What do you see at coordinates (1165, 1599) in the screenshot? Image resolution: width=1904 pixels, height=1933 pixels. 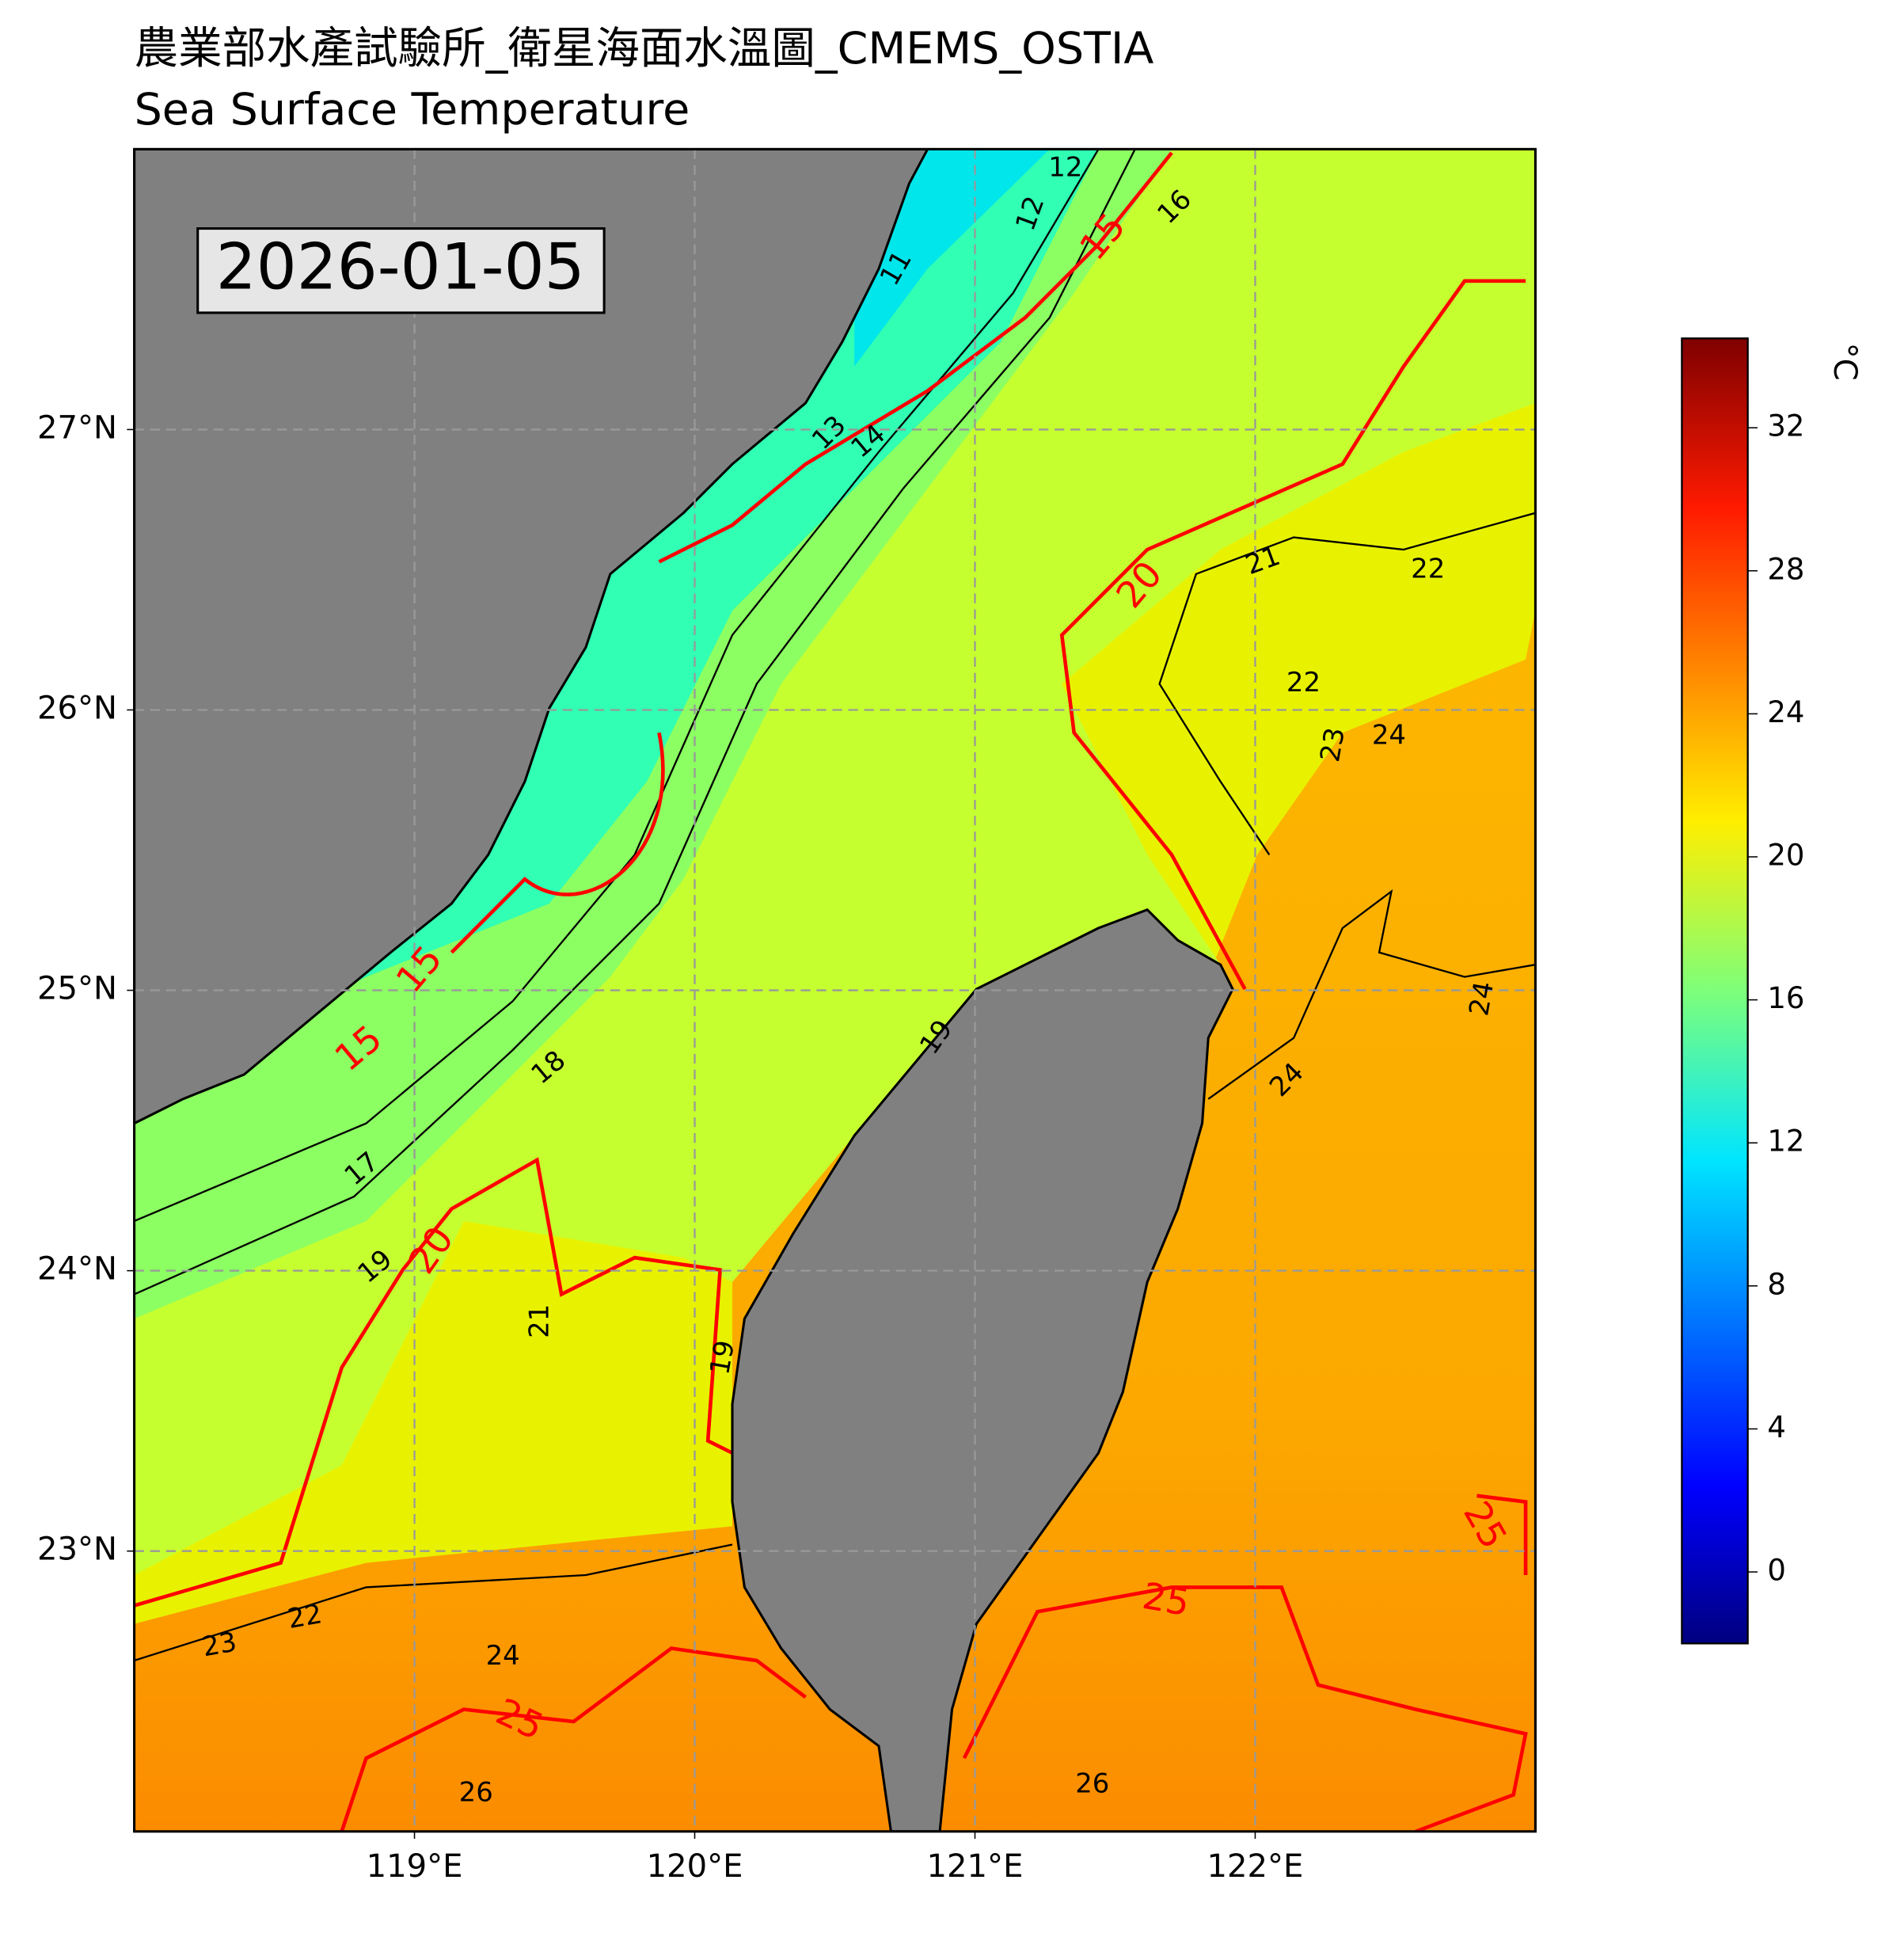 I see `contour-label: 25` at bounding box center [1165, 1599].